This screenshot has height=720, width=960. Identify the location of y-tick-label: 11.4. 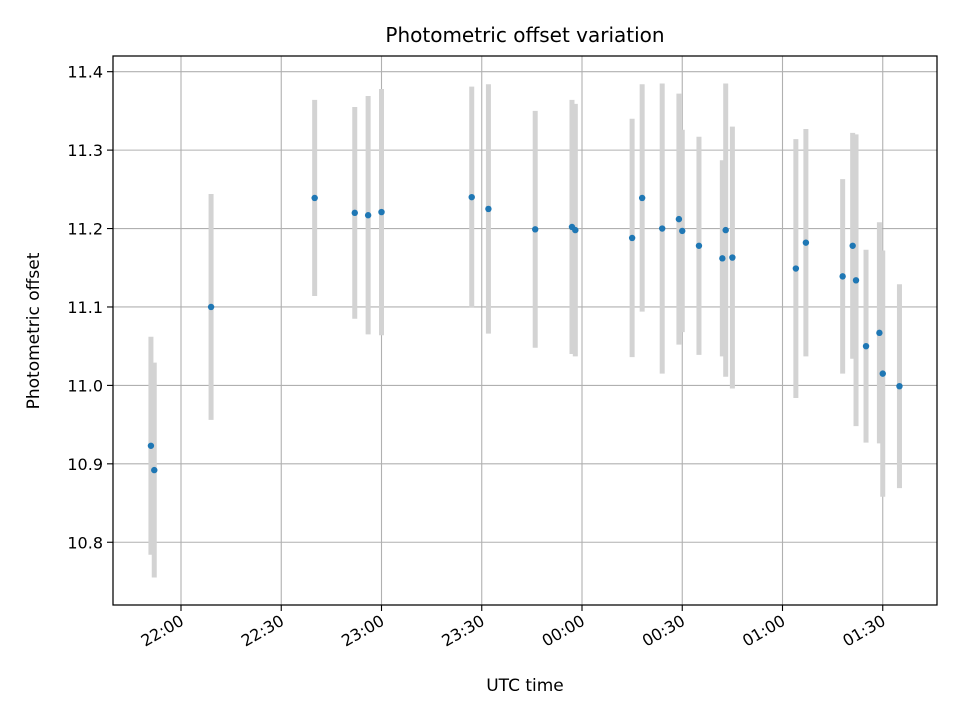
(85, 72).